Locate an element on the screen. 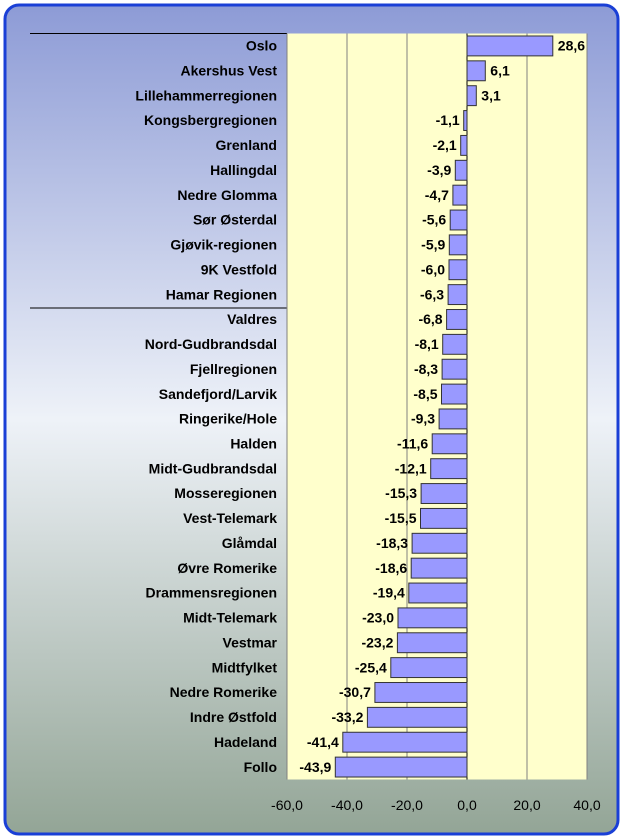 This screenshot has width=623, height=839. y-tick-label: Ringerike/Hole is located at coordinates (228, 419).